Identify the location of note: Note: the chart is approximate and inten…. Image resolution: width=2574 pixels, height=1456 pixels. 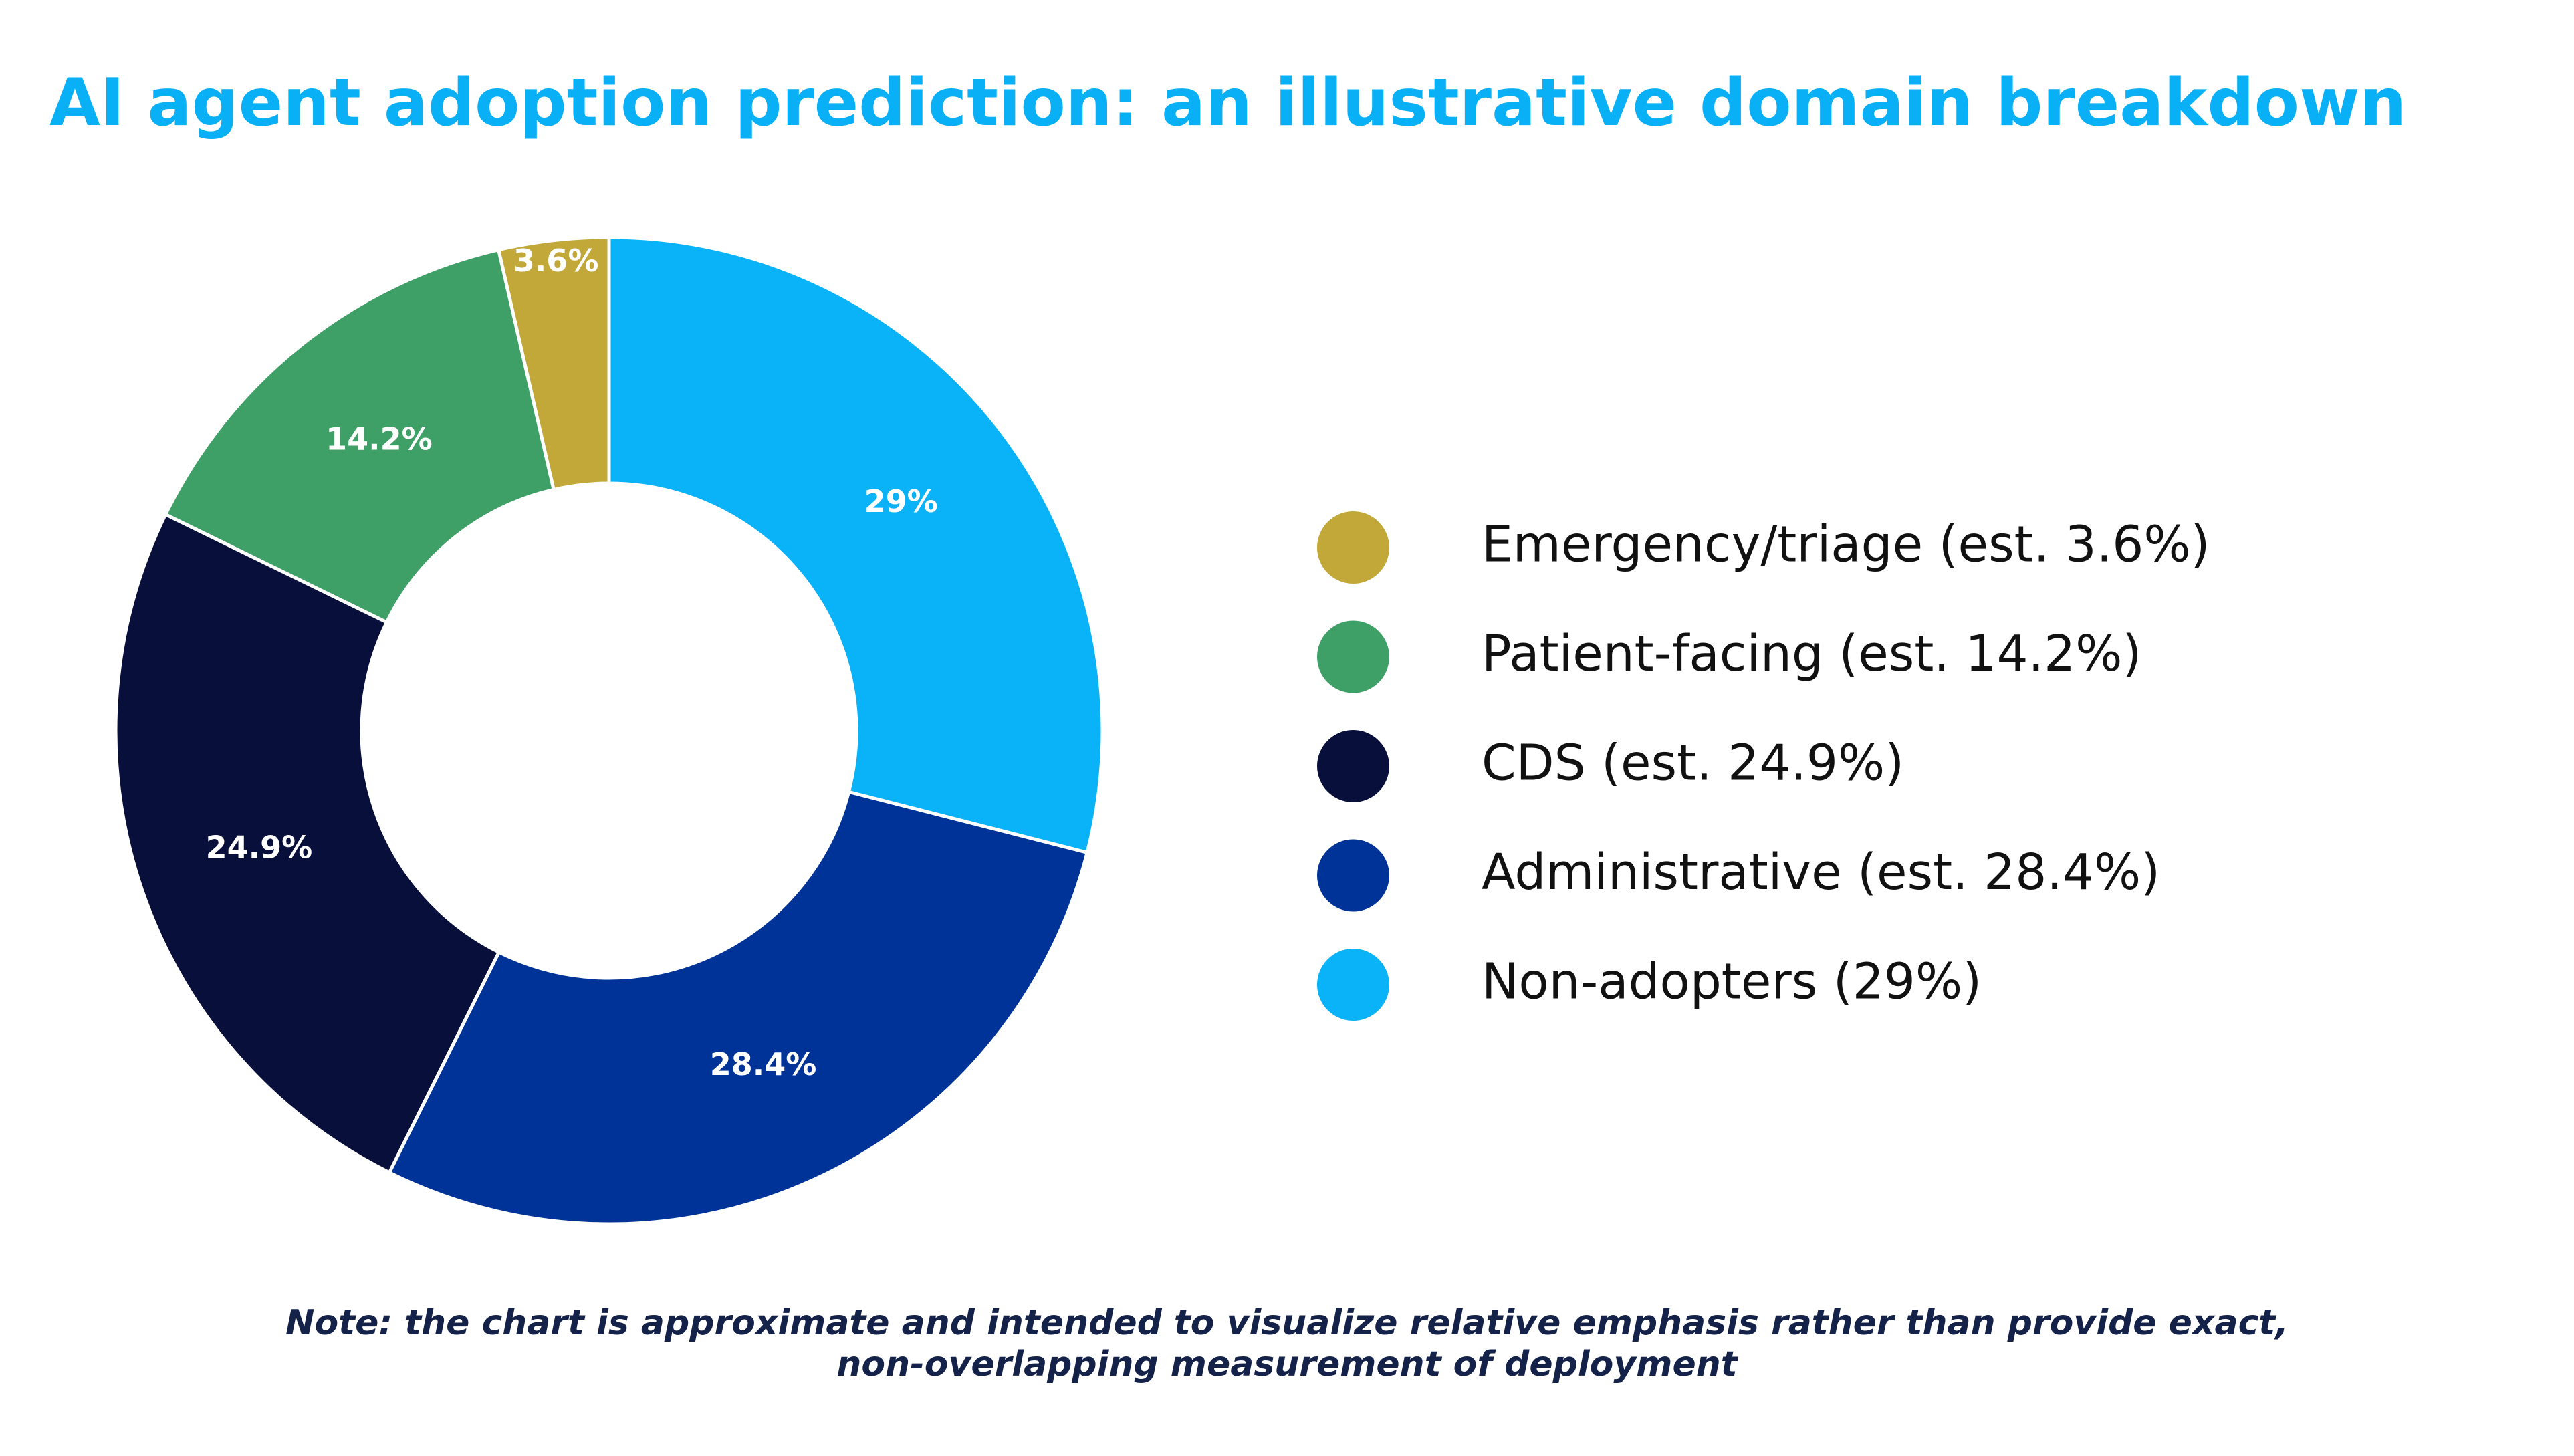
(1287, 1323).